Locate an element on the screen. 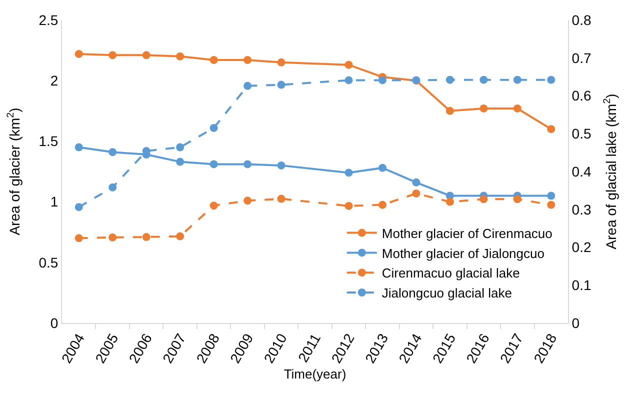  y2-tick-label: 0.3 is located at coordinates (582, 209).